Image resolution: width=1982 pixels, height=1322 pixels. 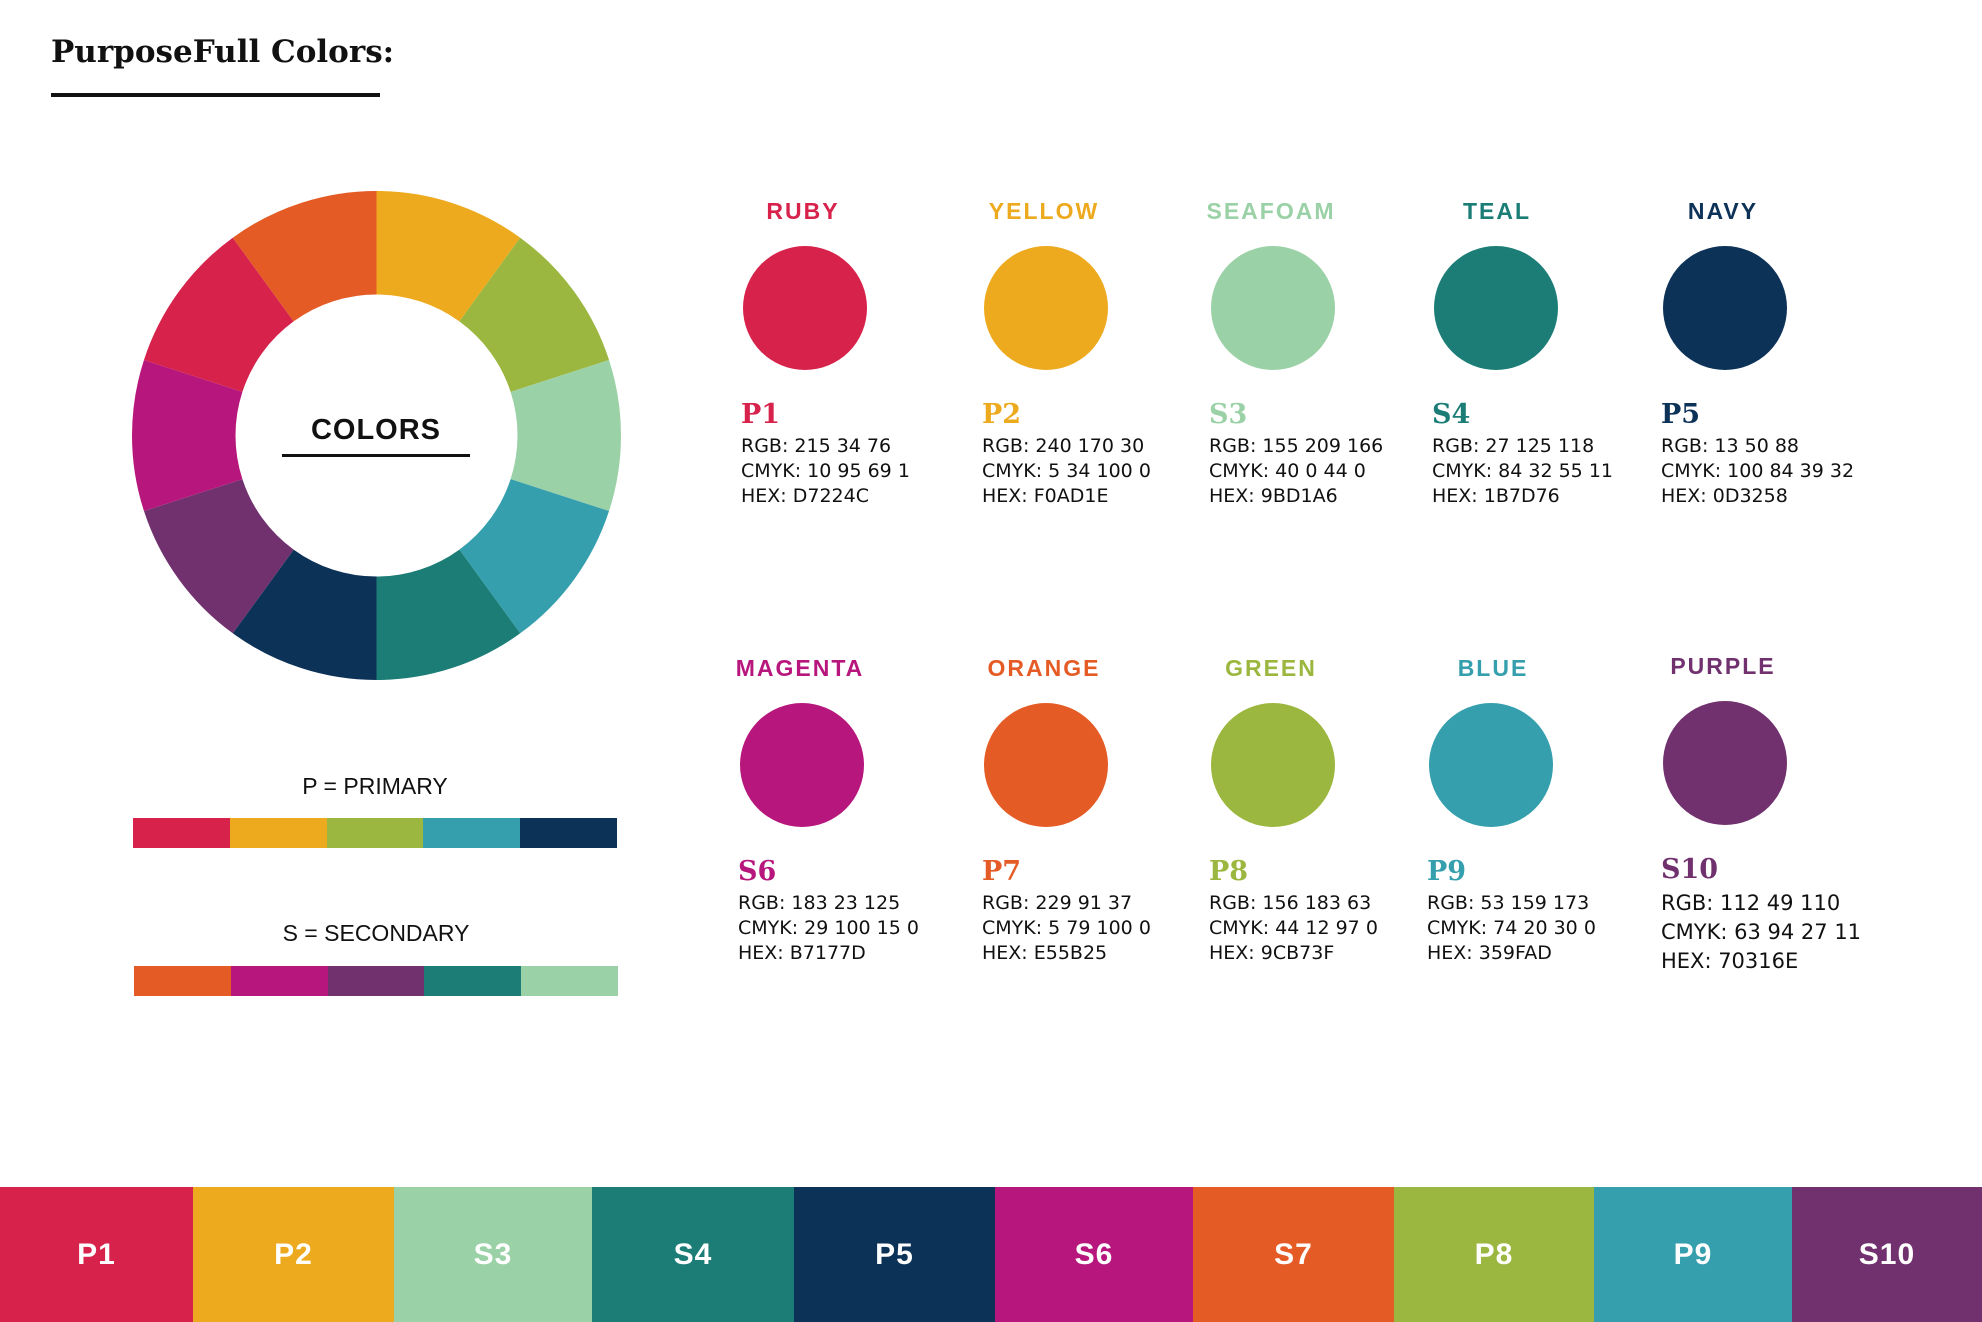 What do you see at coordinates (800, 668) in the screenshot?
I see `color-name: MAGENTA` at bounding box center [800, 668].